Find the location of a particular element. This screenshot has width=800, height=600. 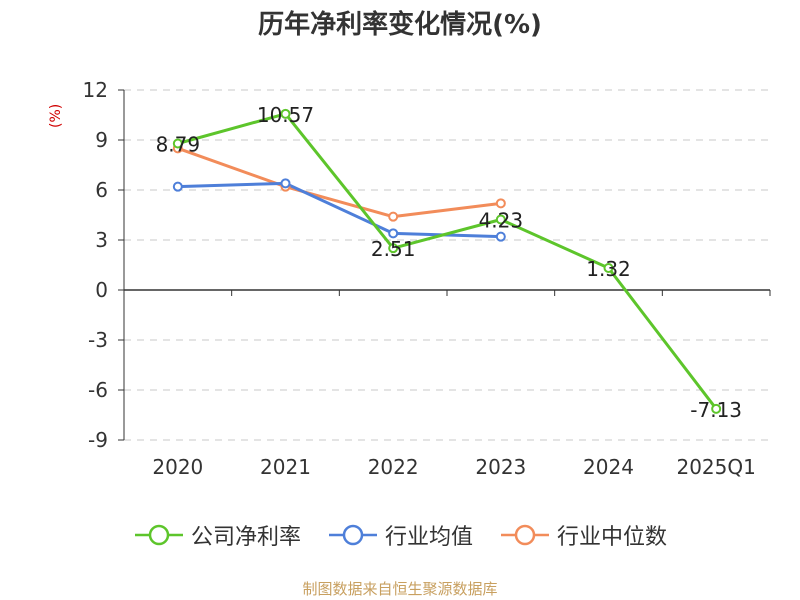

legend-label: 公司净利率 is located at coordinates (245, 537).